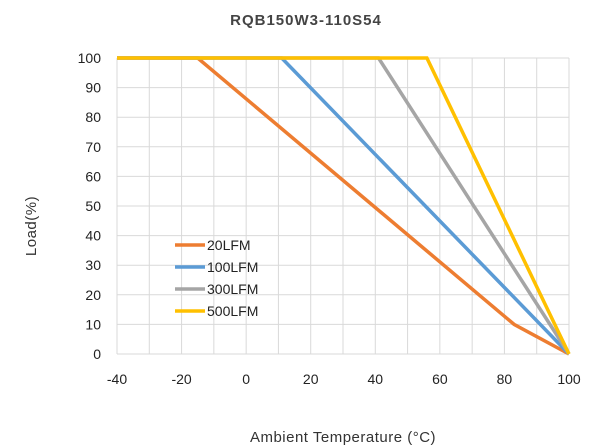  Describe the element at coordinates (375, 379) in the screenshot. I see `x-tick-label: 40` at that location.